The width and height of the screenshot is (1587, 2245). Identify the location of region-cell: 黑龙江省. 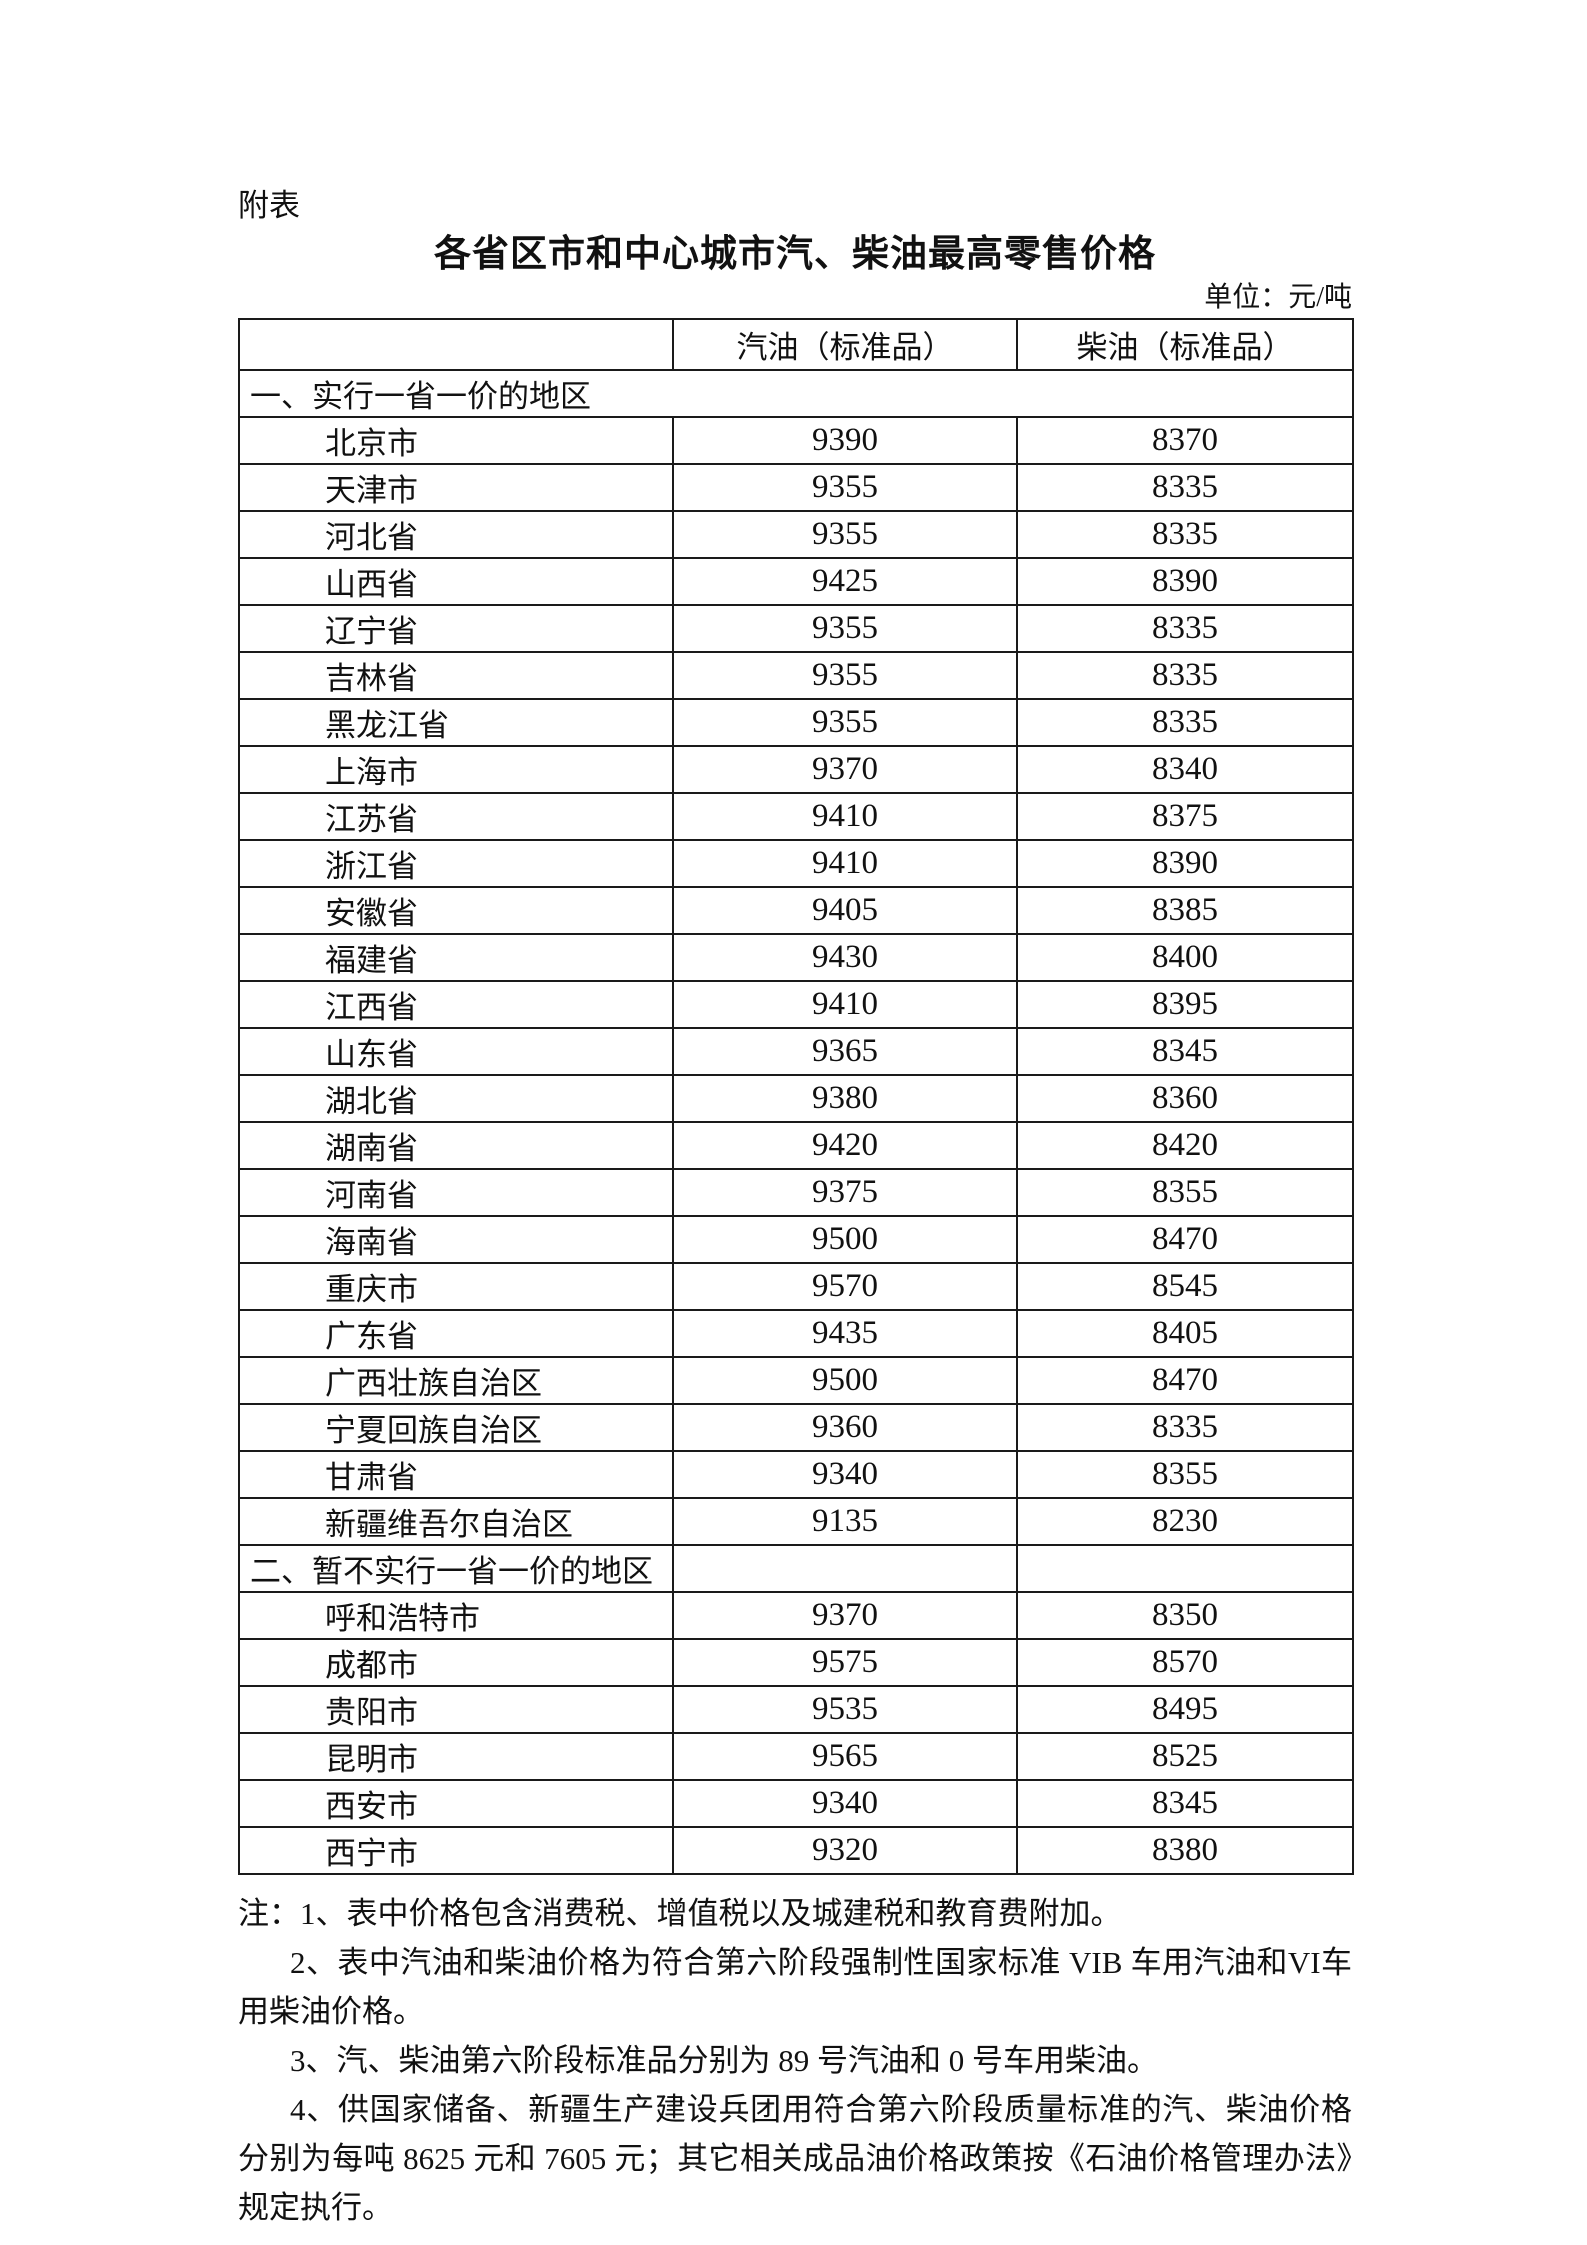
(456, 722).